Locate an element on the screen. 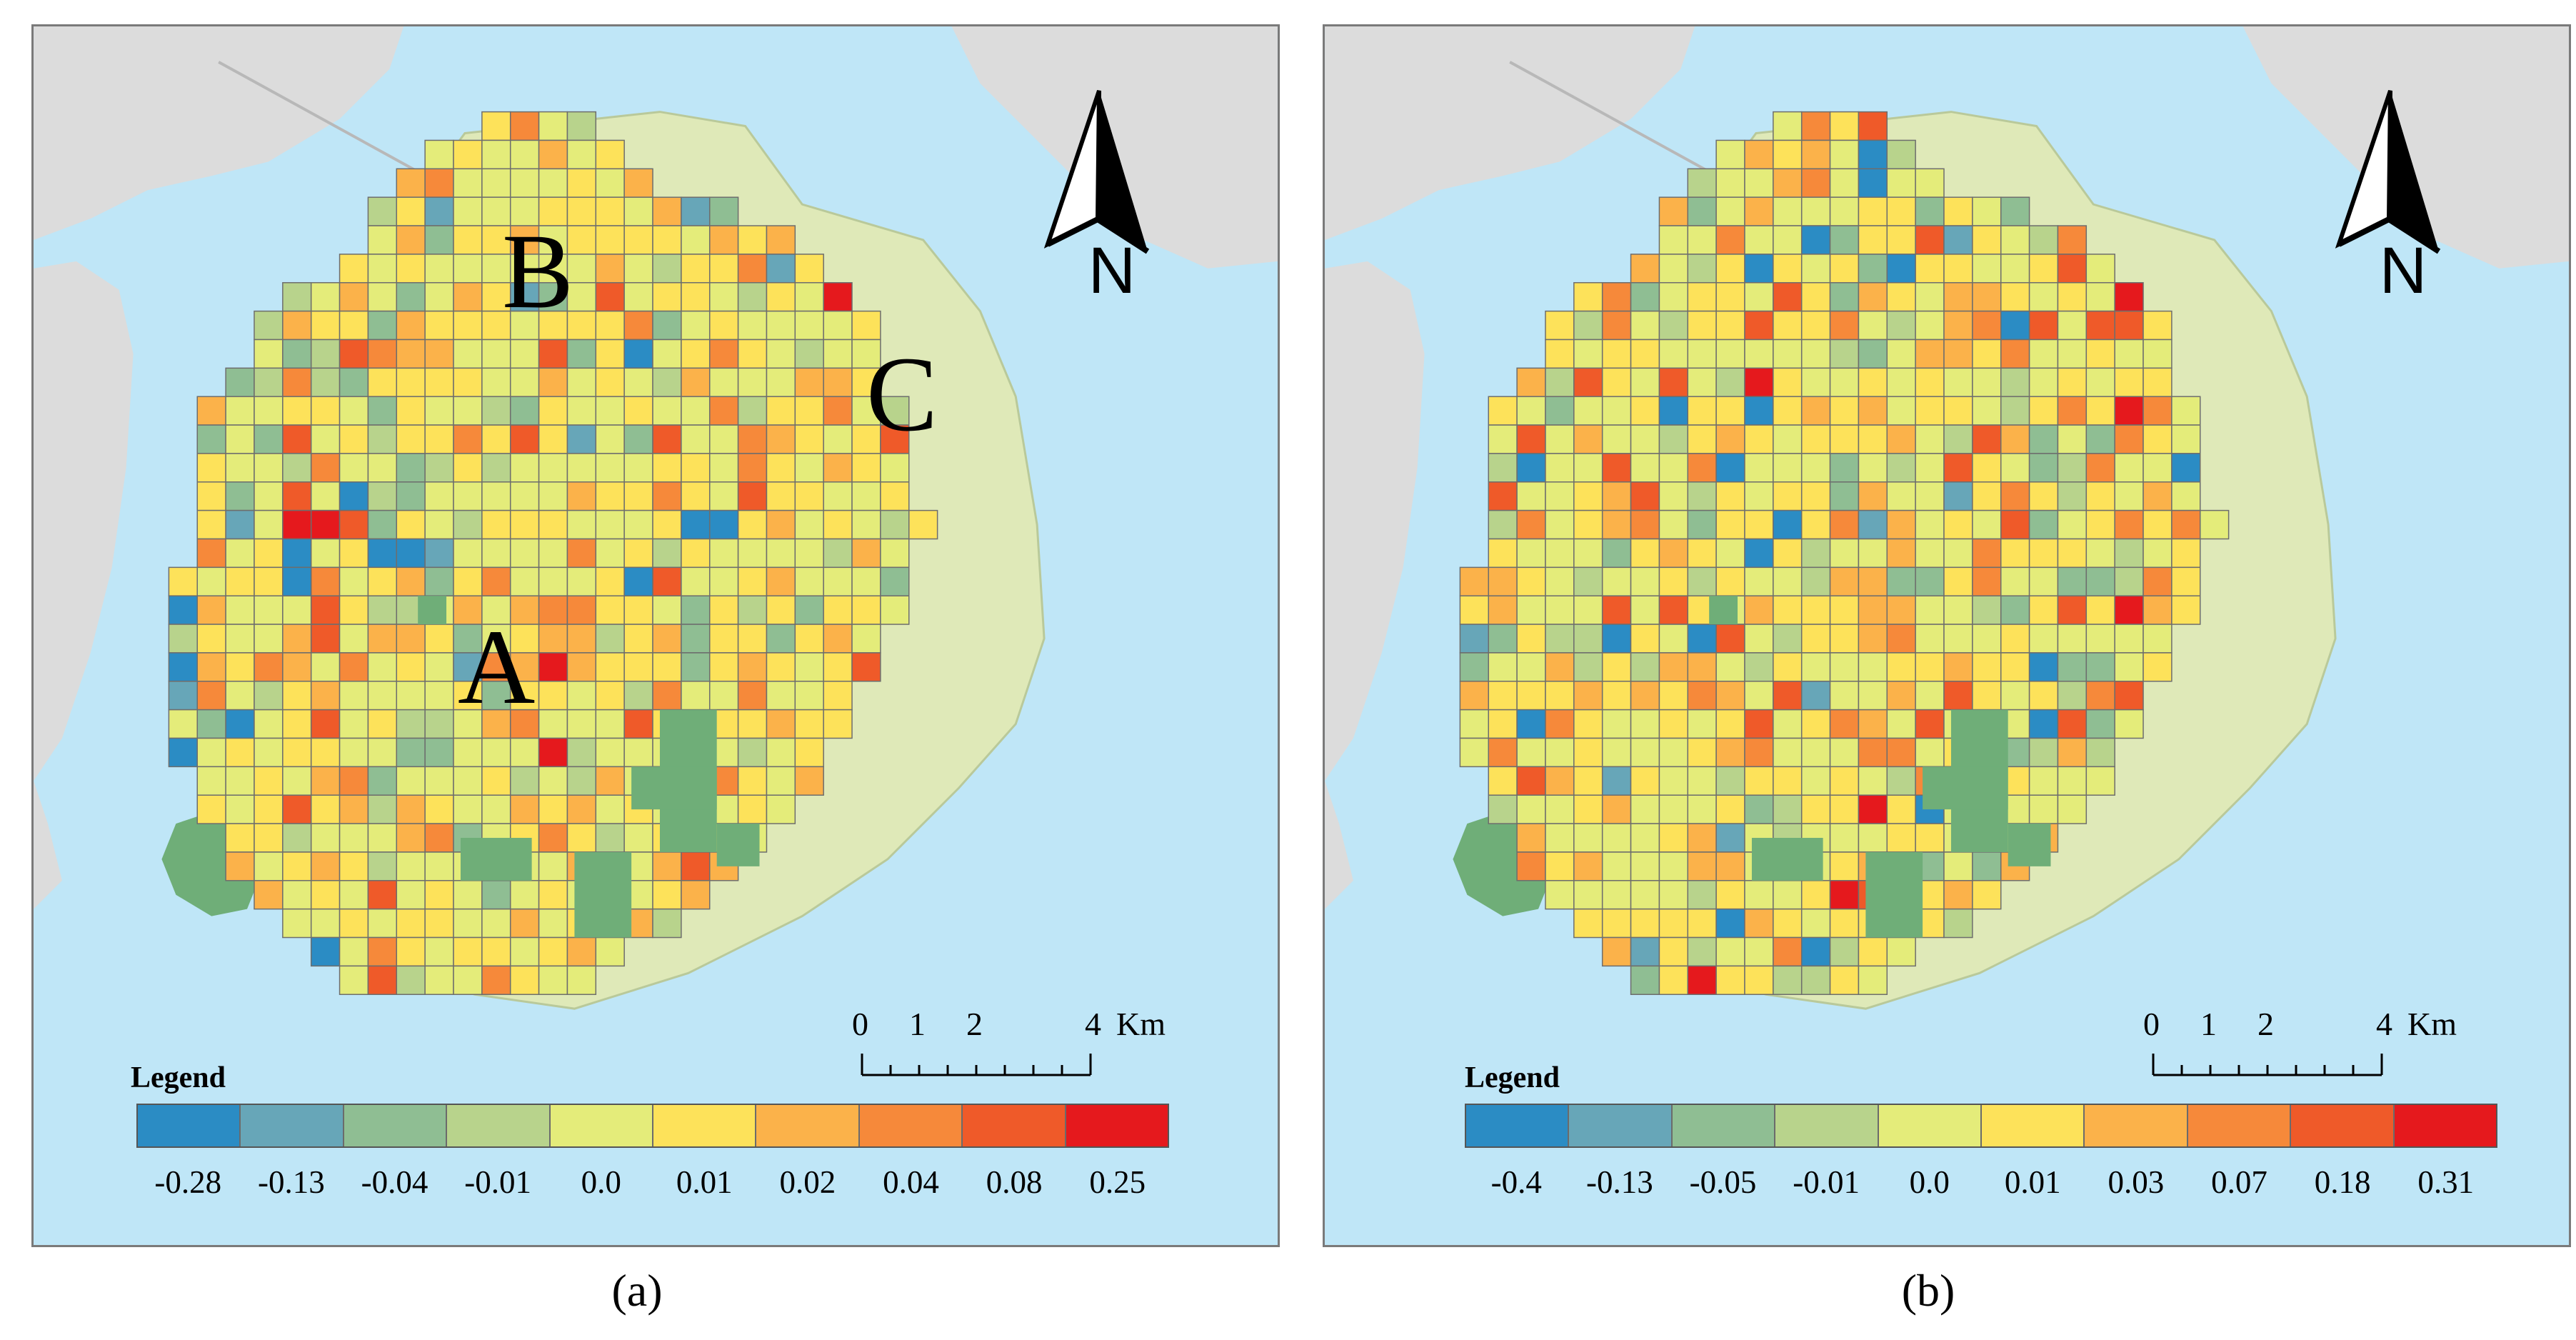 The width and height of the screenshot is (2576, 1340). scale-label-0: 0 is located at coordinates (860, 1024).